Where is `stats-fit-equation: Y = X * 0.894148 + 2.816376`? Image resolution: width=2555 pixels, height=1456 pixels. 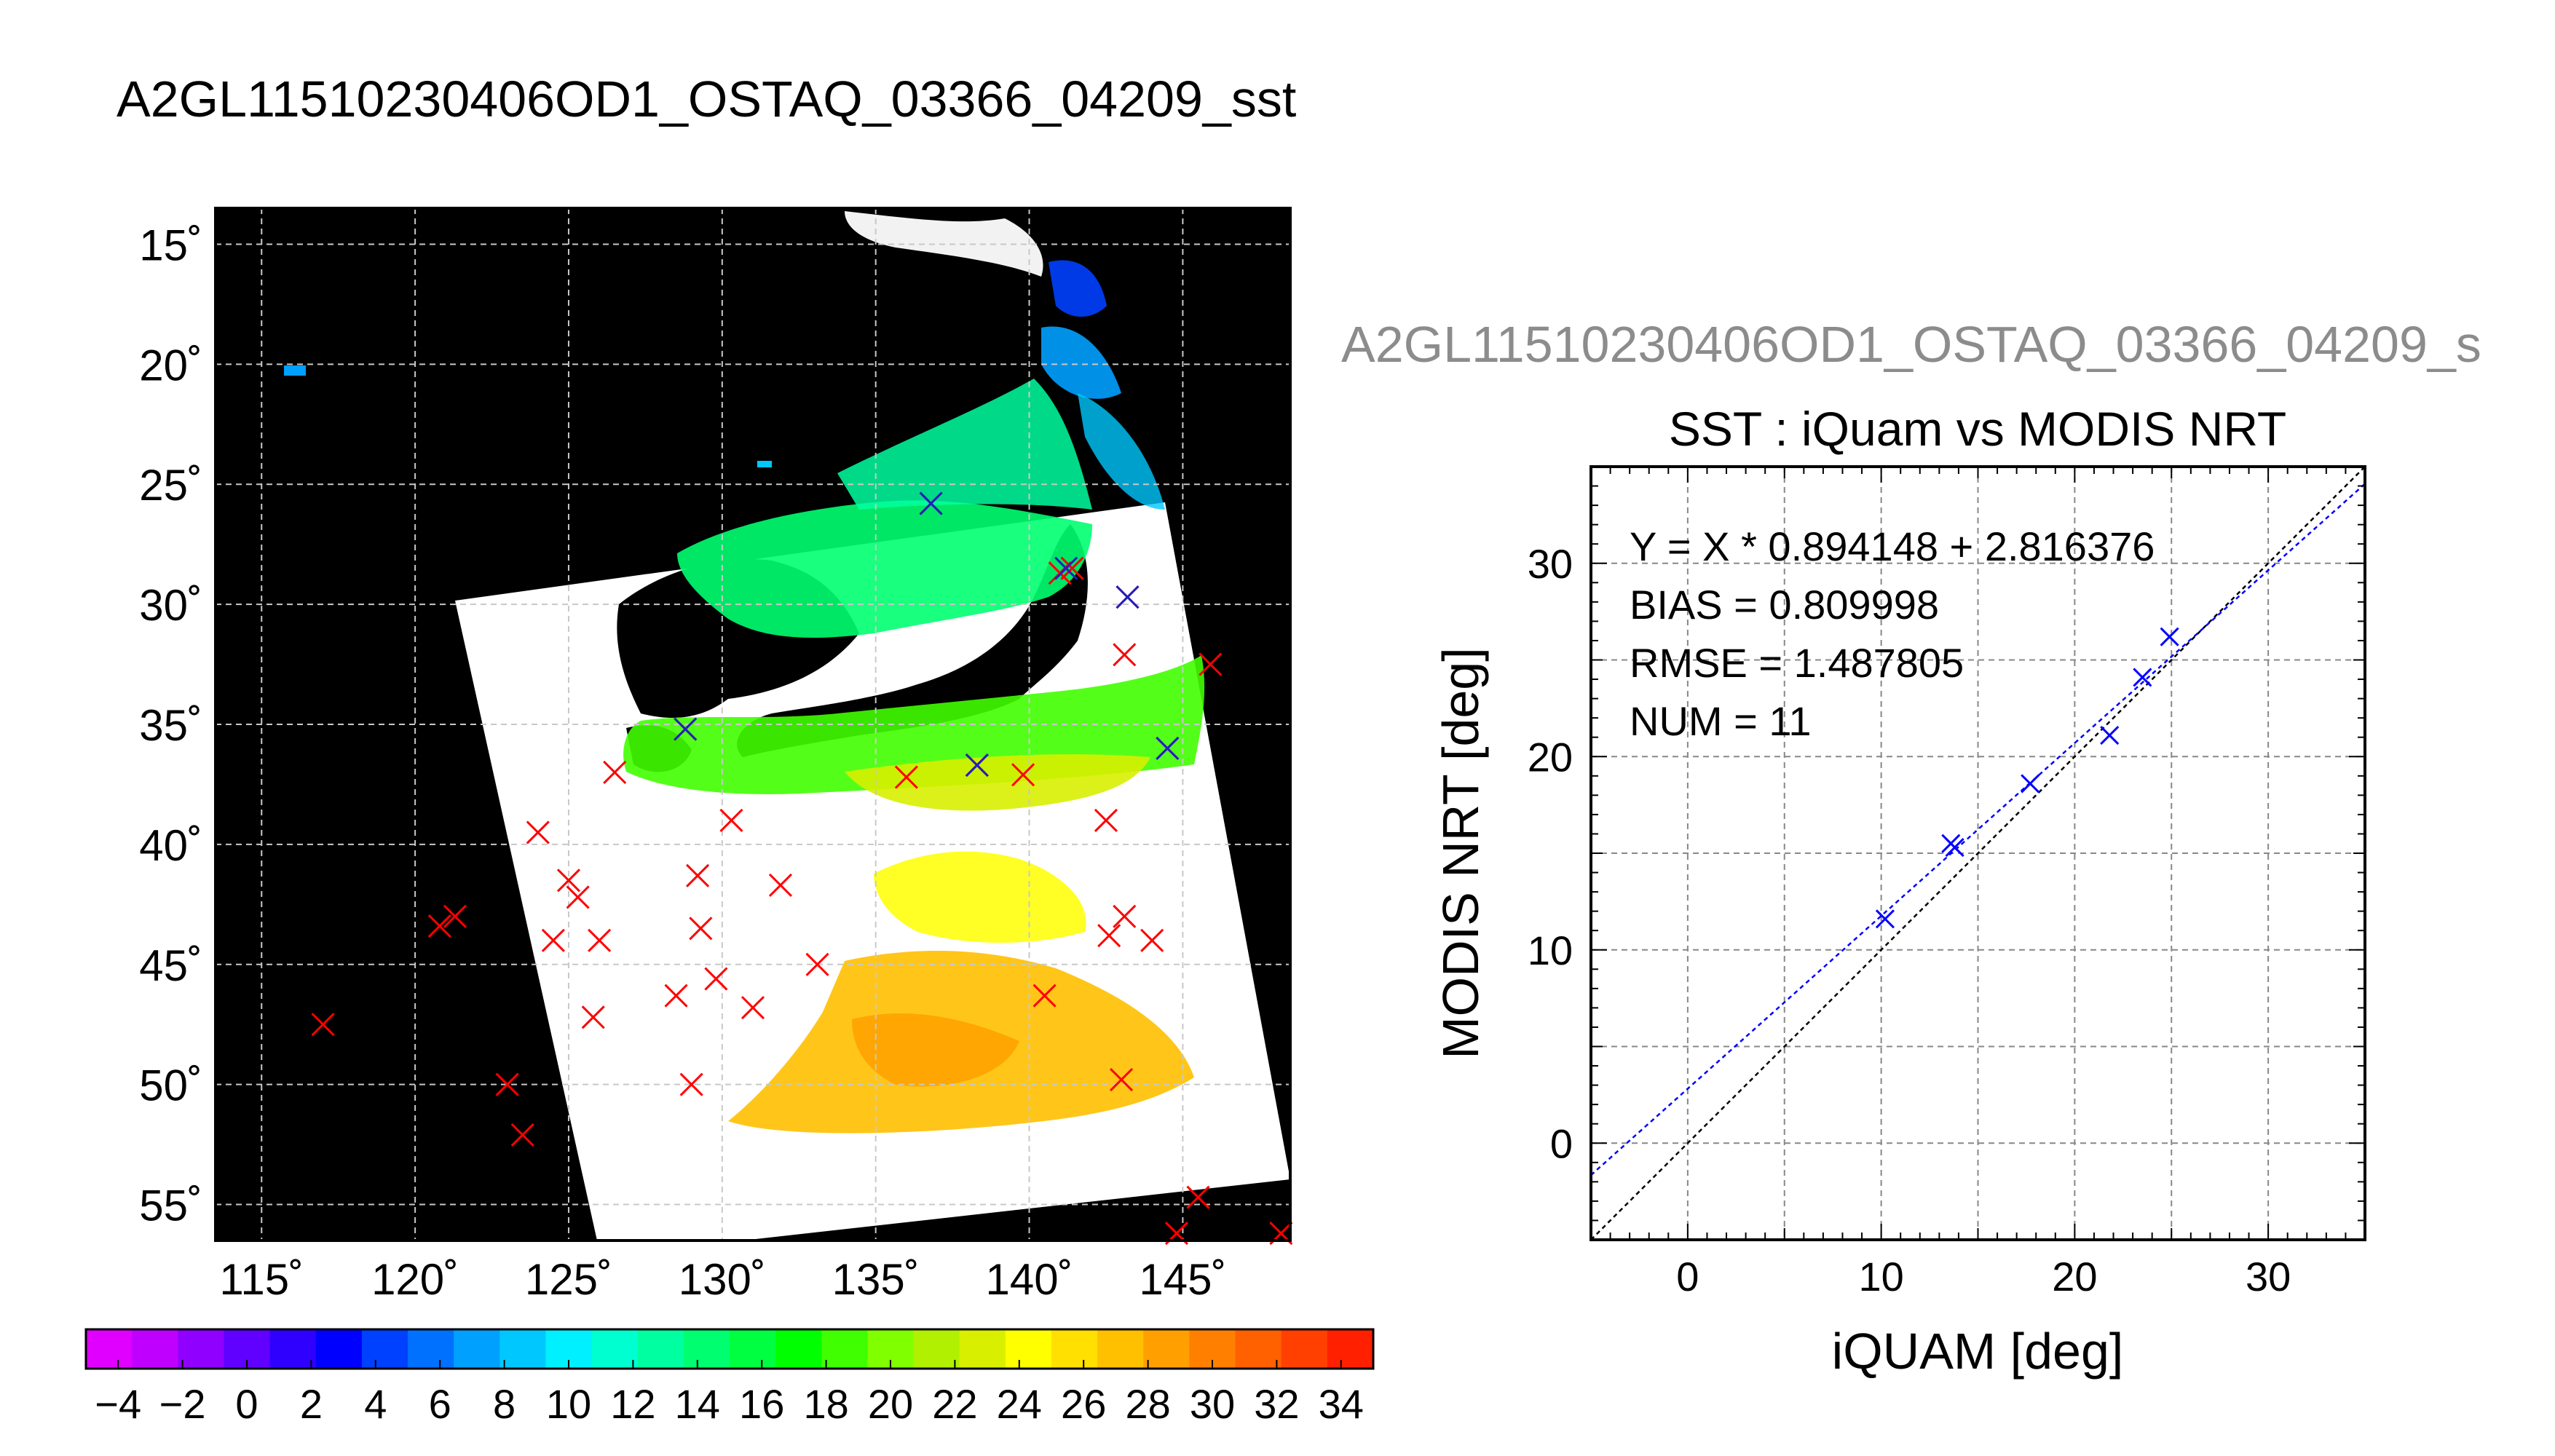
stats-fit-equation: Y = X * 0.894148 + 2.816376 is located at coordinates (1892, 546).